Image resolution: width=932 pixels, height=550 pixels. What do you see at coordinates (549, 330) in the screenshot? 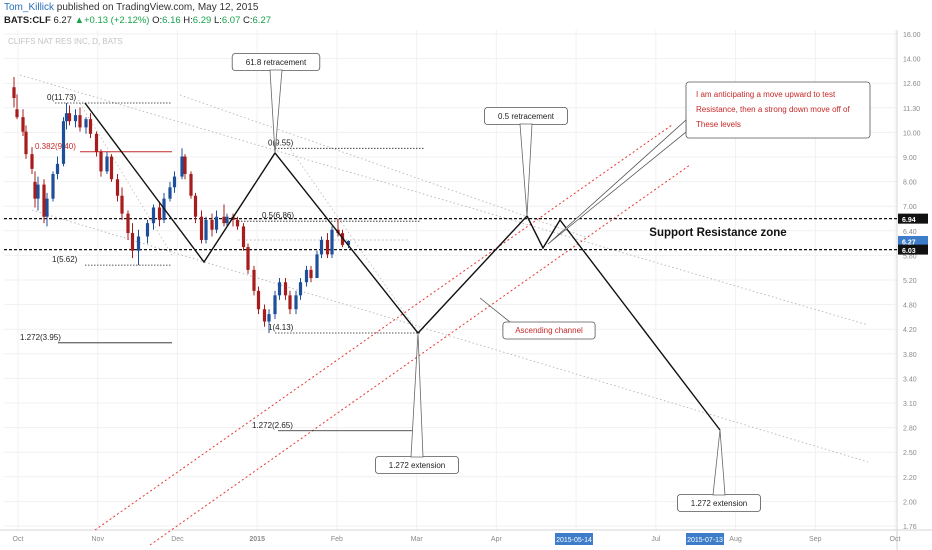
I see `callout-ascending: Ascending channel` at bounding box center [549, 330].